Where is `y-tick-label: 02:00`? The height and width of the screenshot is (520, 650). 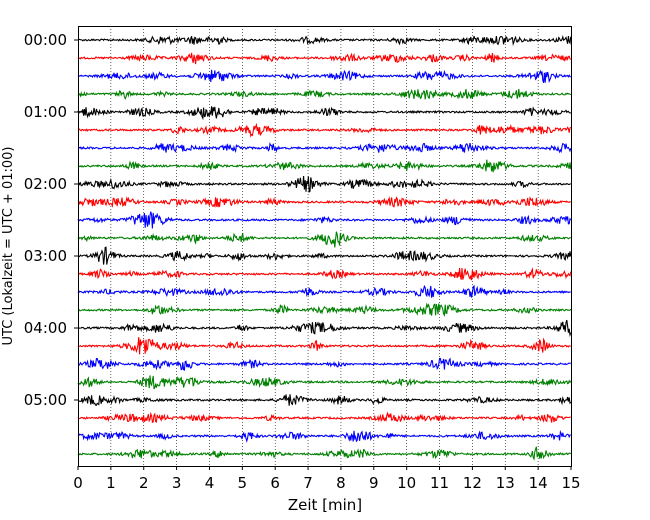 y-tick-label: 02:00 is located at coordinates (45, 184).